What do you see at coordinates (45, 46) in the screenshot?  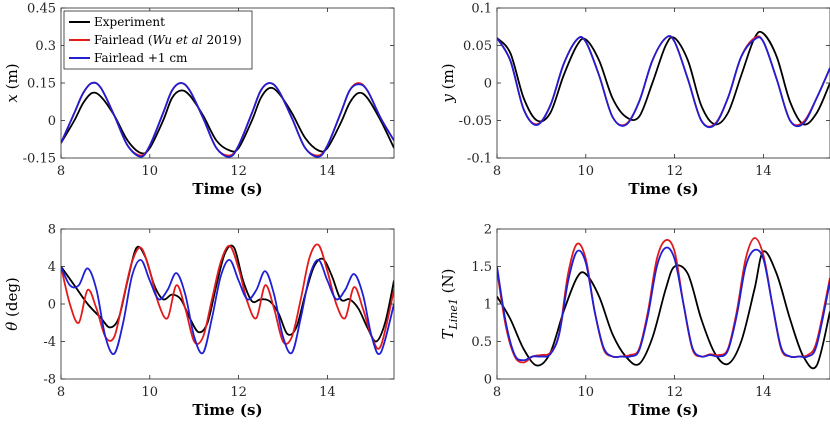 I see `y-tick-label: 0.3` at bounding box center [45, 46].